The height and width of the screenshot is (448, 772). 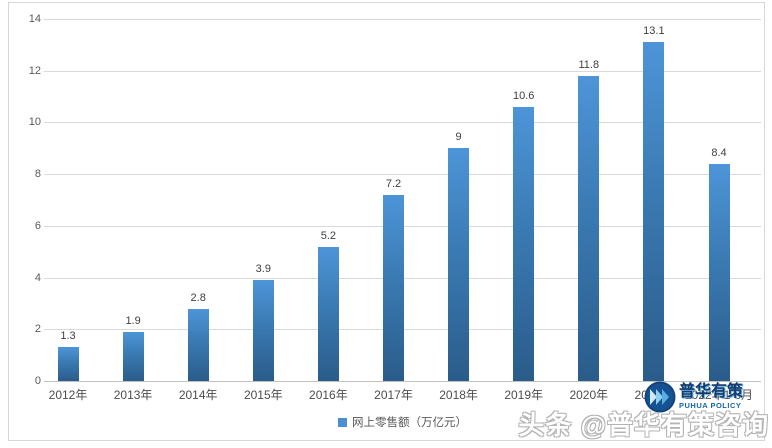 I want to click on bar-2022年1-8月, so click(x=719, y=272).